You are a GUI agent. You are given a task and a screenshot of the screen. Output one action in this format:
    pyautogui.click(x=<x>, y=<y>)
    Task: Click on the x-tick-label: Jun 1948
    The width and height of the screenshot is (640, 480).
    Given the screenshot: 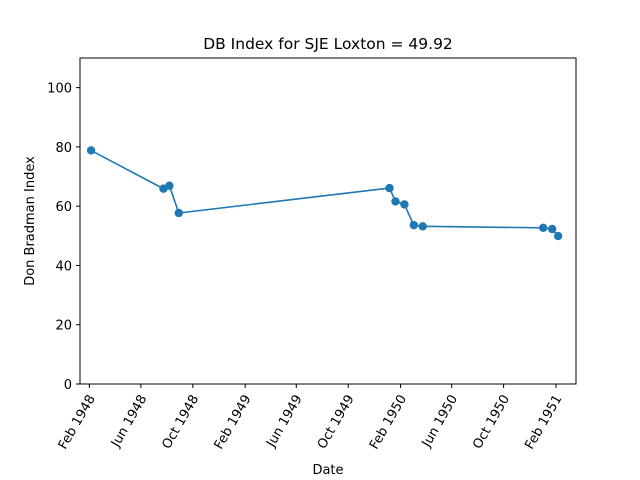 What is the action you would take?
    pyautogui.click(x=129, y=422)
    